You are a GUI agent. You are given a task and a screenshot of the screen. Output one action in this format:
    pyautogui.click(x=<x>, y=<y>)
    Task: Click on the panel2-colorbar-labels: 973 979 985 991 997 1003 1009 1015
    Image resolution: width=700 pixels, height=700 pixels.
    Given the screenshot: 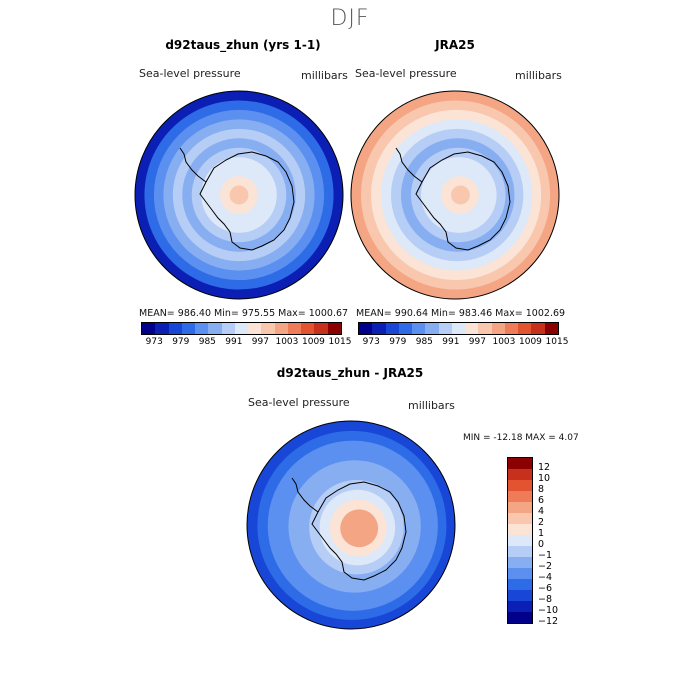 What is the action you would take?
    pyautogui.click(x=463, y=343)
    